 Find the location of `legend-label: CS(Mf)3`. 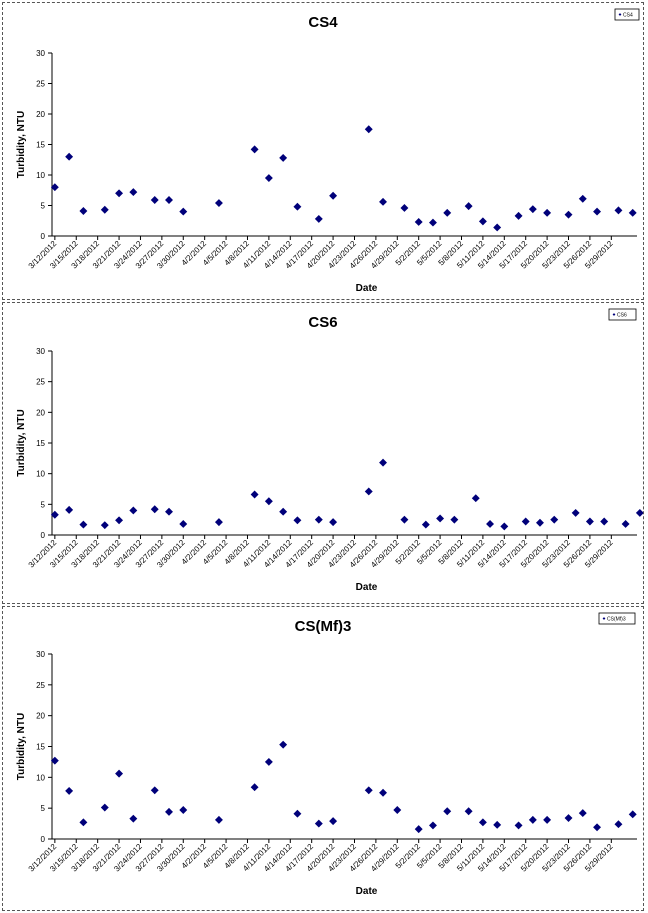

legend-label: CS(Mf)3 is located at coordinates (616, 620).